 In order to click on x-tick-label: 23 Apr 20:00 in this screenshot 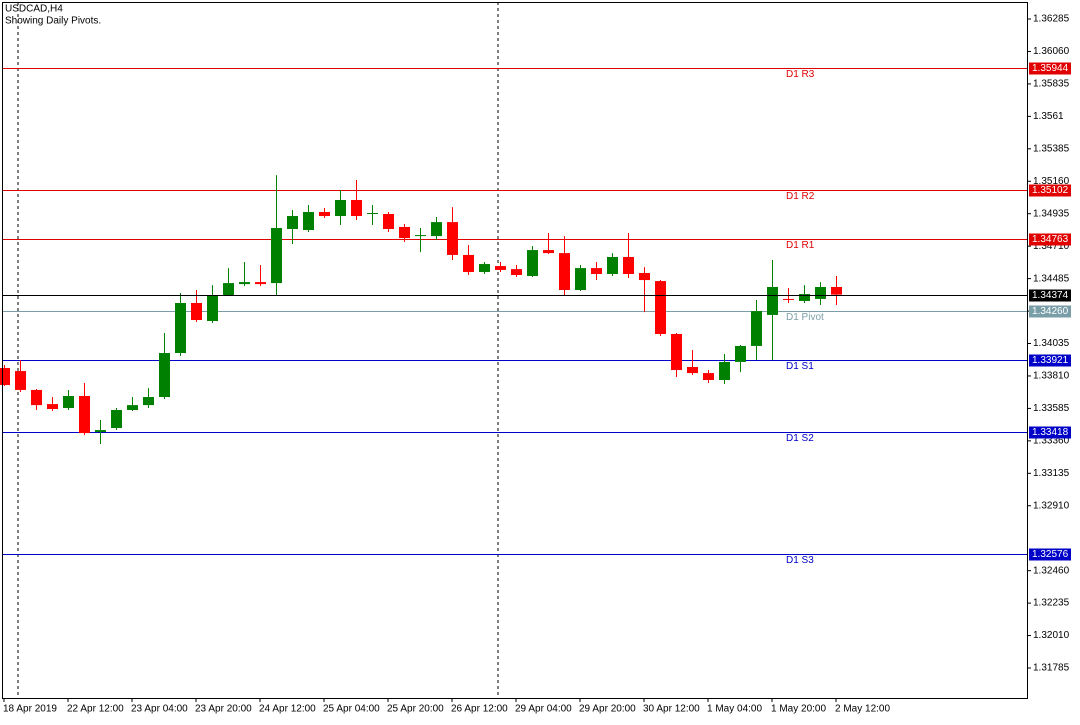, I will do `click(223, 709)`.